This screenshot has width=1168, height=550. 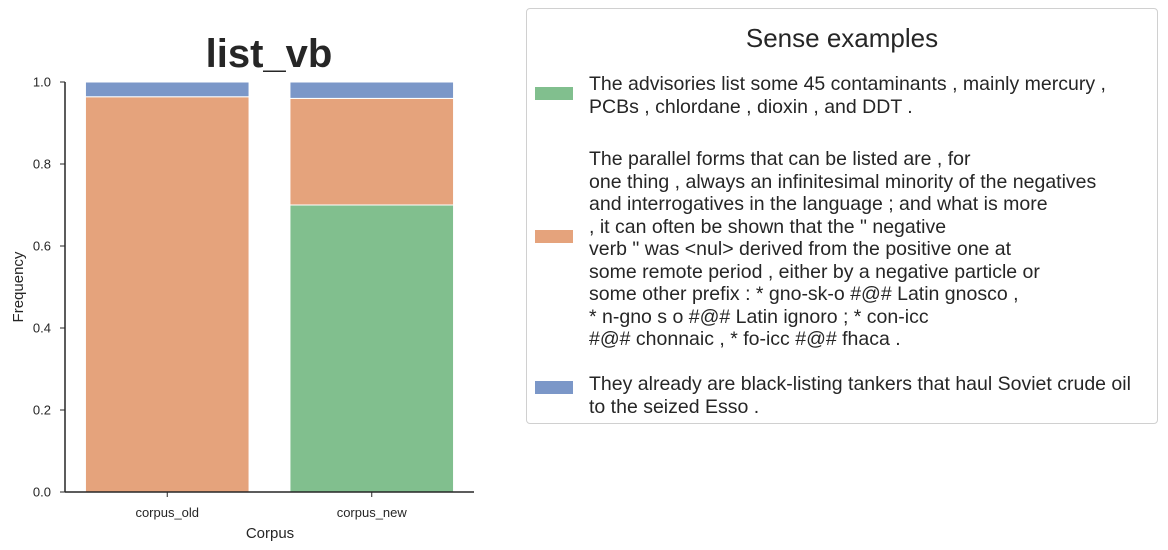 What do you see at coordinates (554, 387) in the screenshot?
I see `legend-swatch-blue` at bounding box center [554, 387].